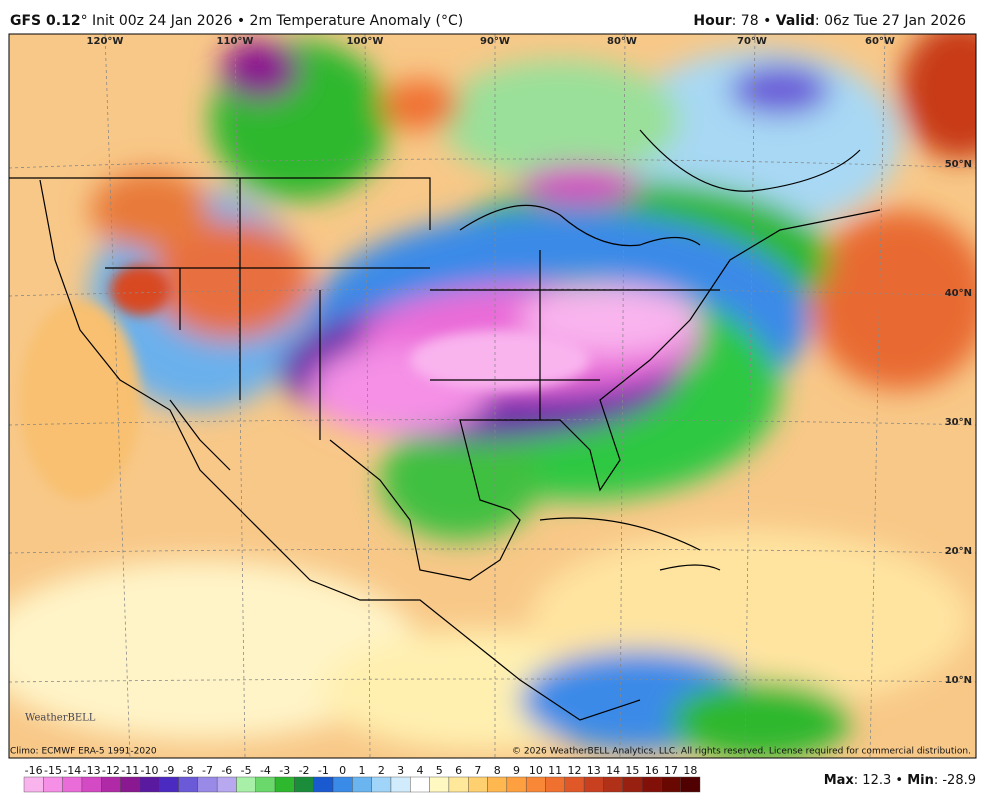 The height and width of the screenshot is (808, 984). I want to click on longitude-label: 90°W, so click(495, 41).